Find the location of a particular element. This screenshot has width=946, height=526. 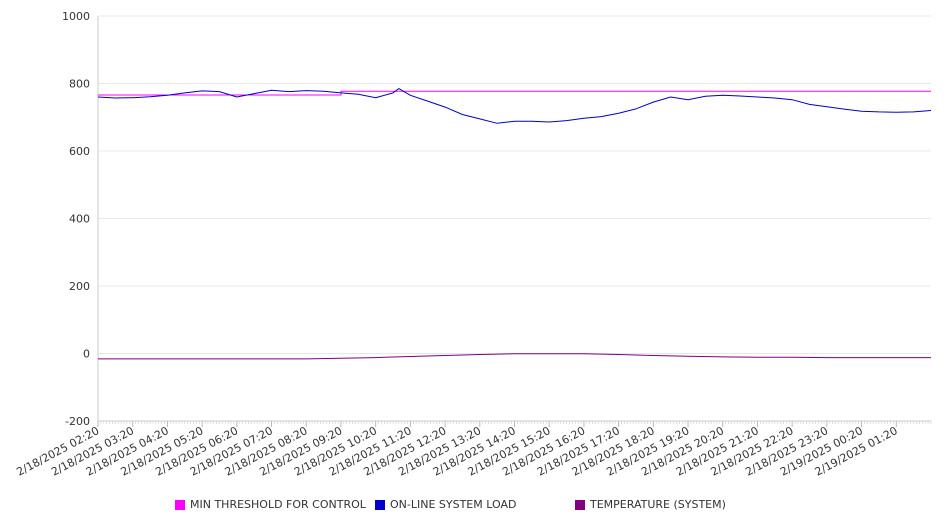

y-axis-ticks: -200 0 200 400 600 800 1000 is located at coordinates (76, 219).